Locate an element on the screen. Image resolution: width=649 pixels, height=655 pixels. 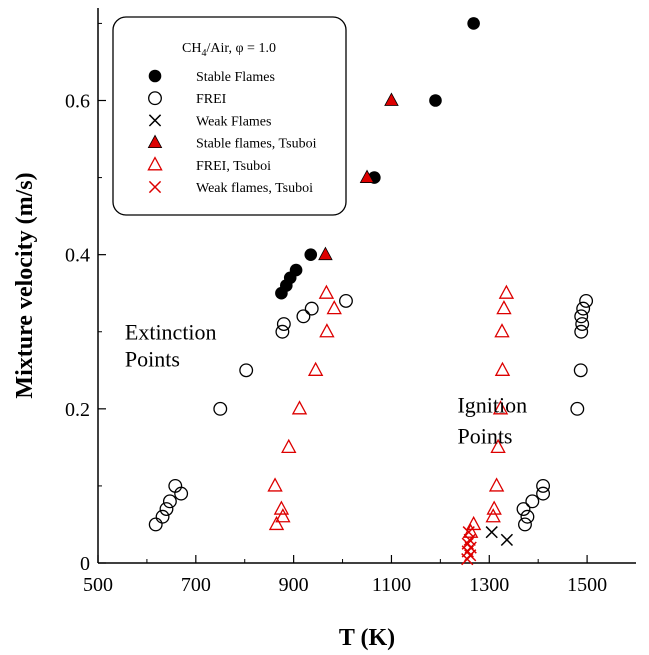
annotation-label: Ignition is located at coordinates (492, 405).